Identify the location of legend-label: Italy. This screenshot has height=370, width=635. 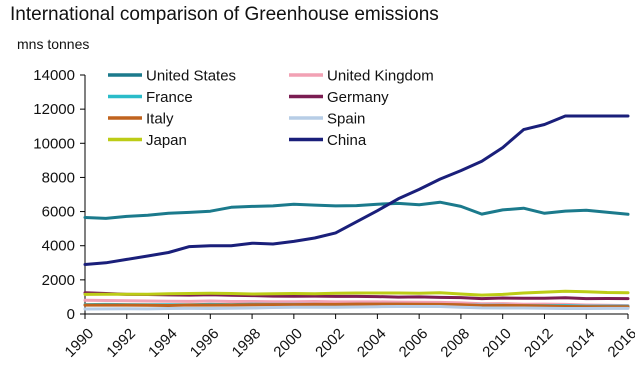
(160, 119).